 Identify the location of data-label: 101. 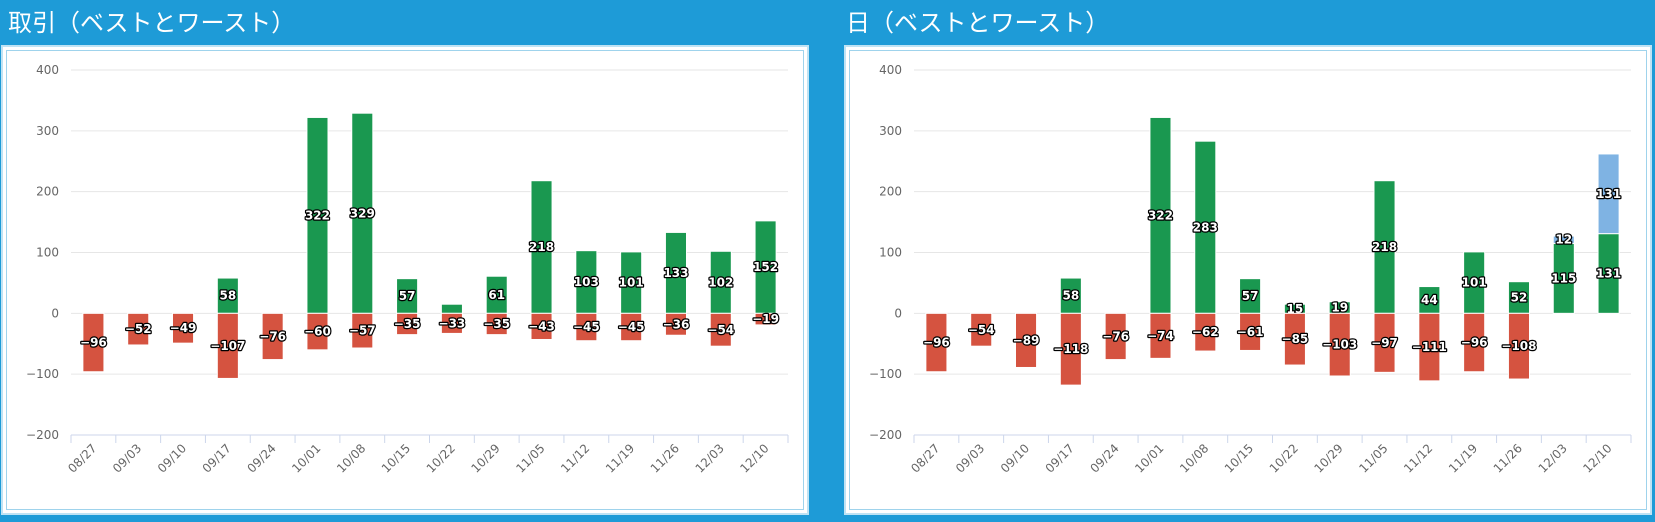
(1474, 283).